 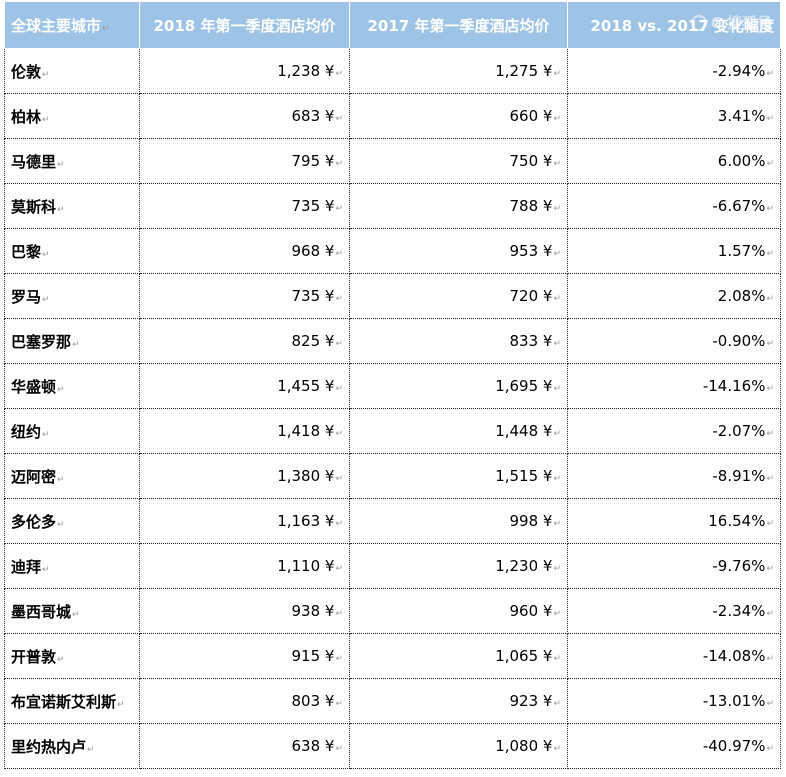 I want to click on cell-2017-price-text: 923 ¥, so click(x=531, y=701).